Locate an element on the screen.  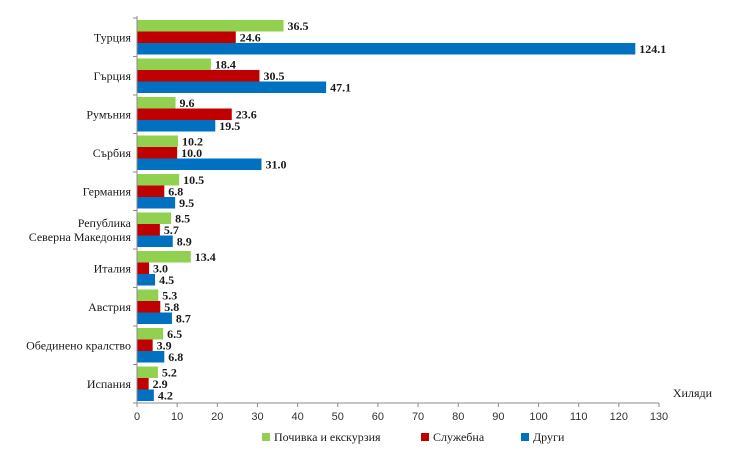
data-label-3-6: 8.9 is located at coordinates (184, 241).